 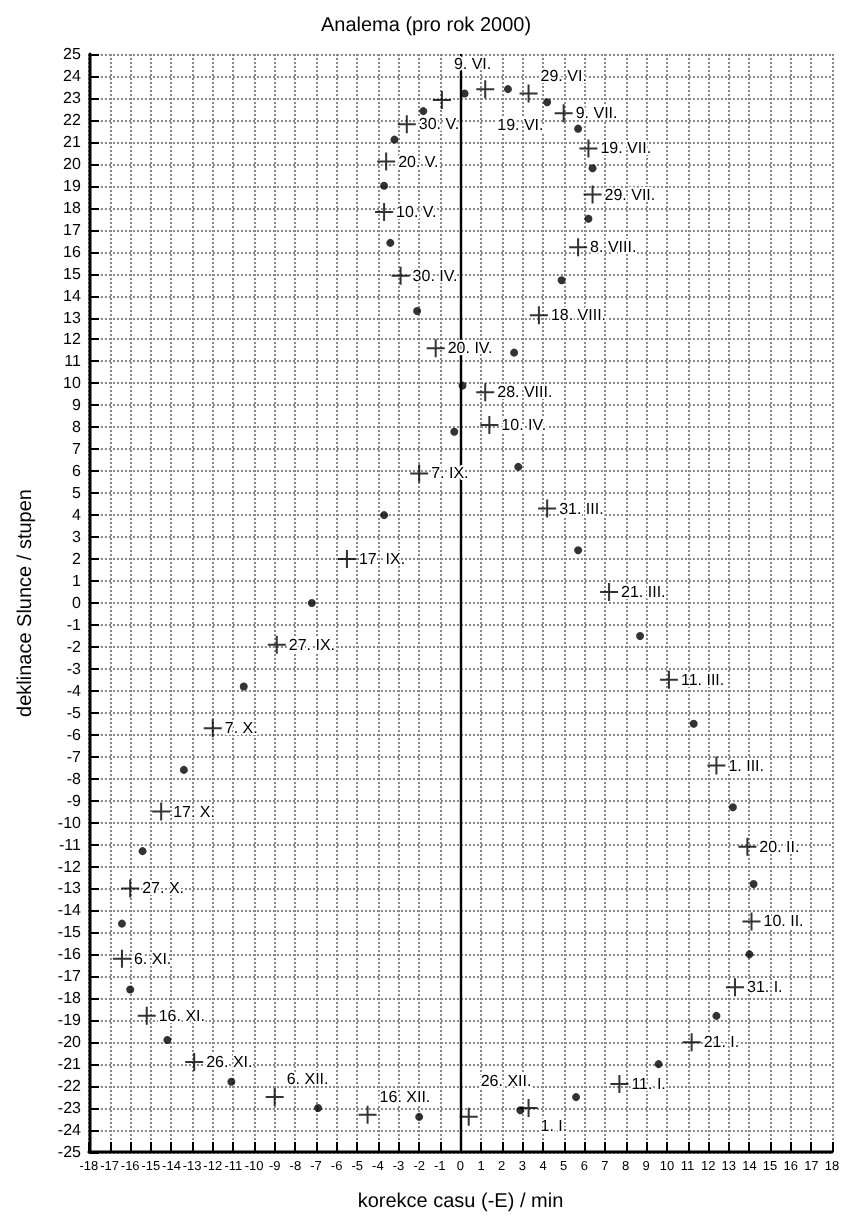 I want to click on y-axis-title: deklinace Slunce / stupen, so click(x=26, y=603).